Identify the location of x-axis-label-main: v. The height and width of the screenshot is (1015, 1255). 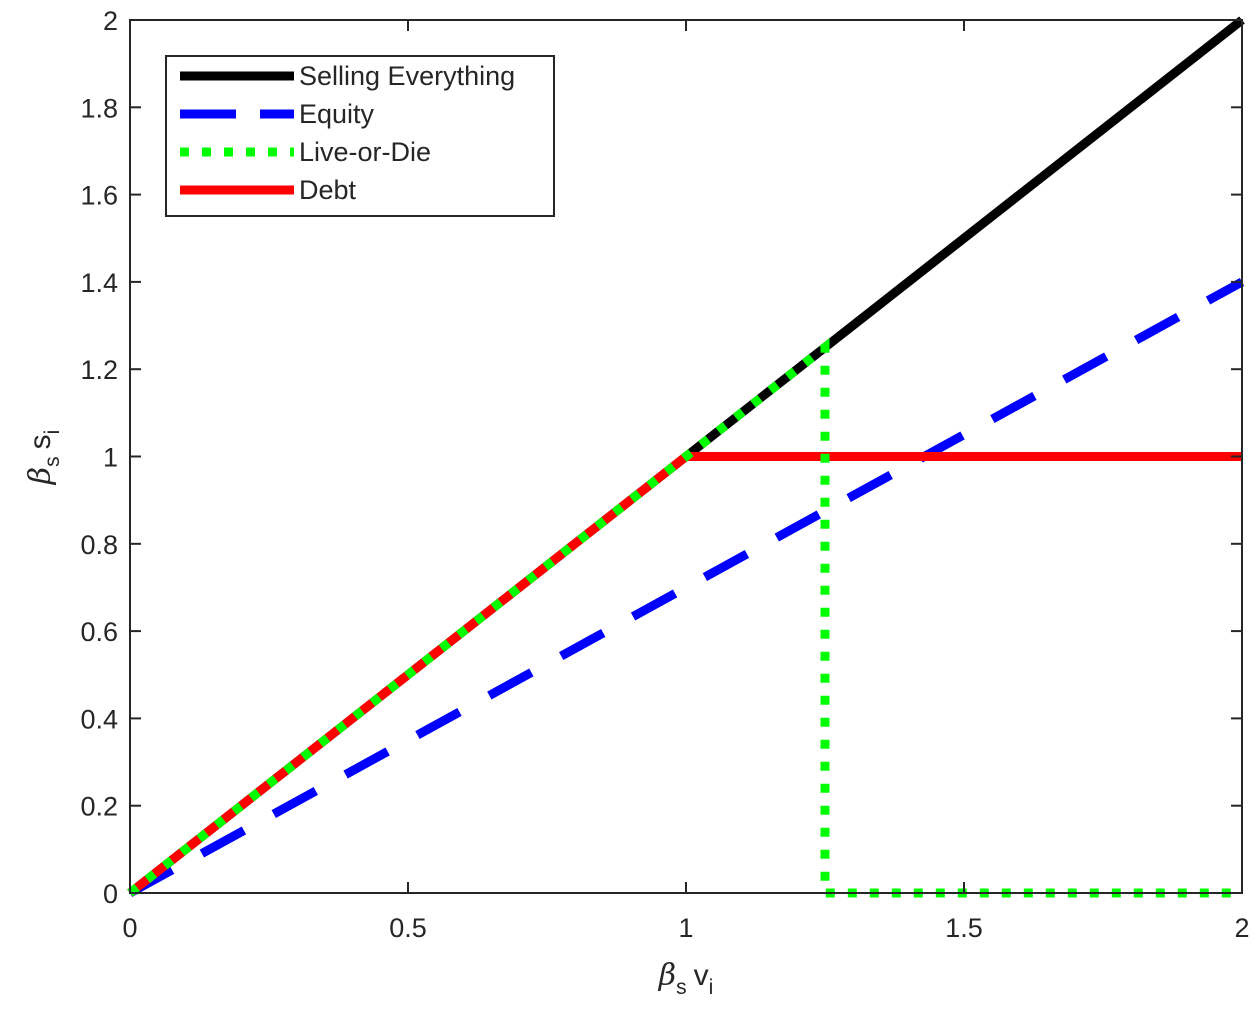
(701, 975).